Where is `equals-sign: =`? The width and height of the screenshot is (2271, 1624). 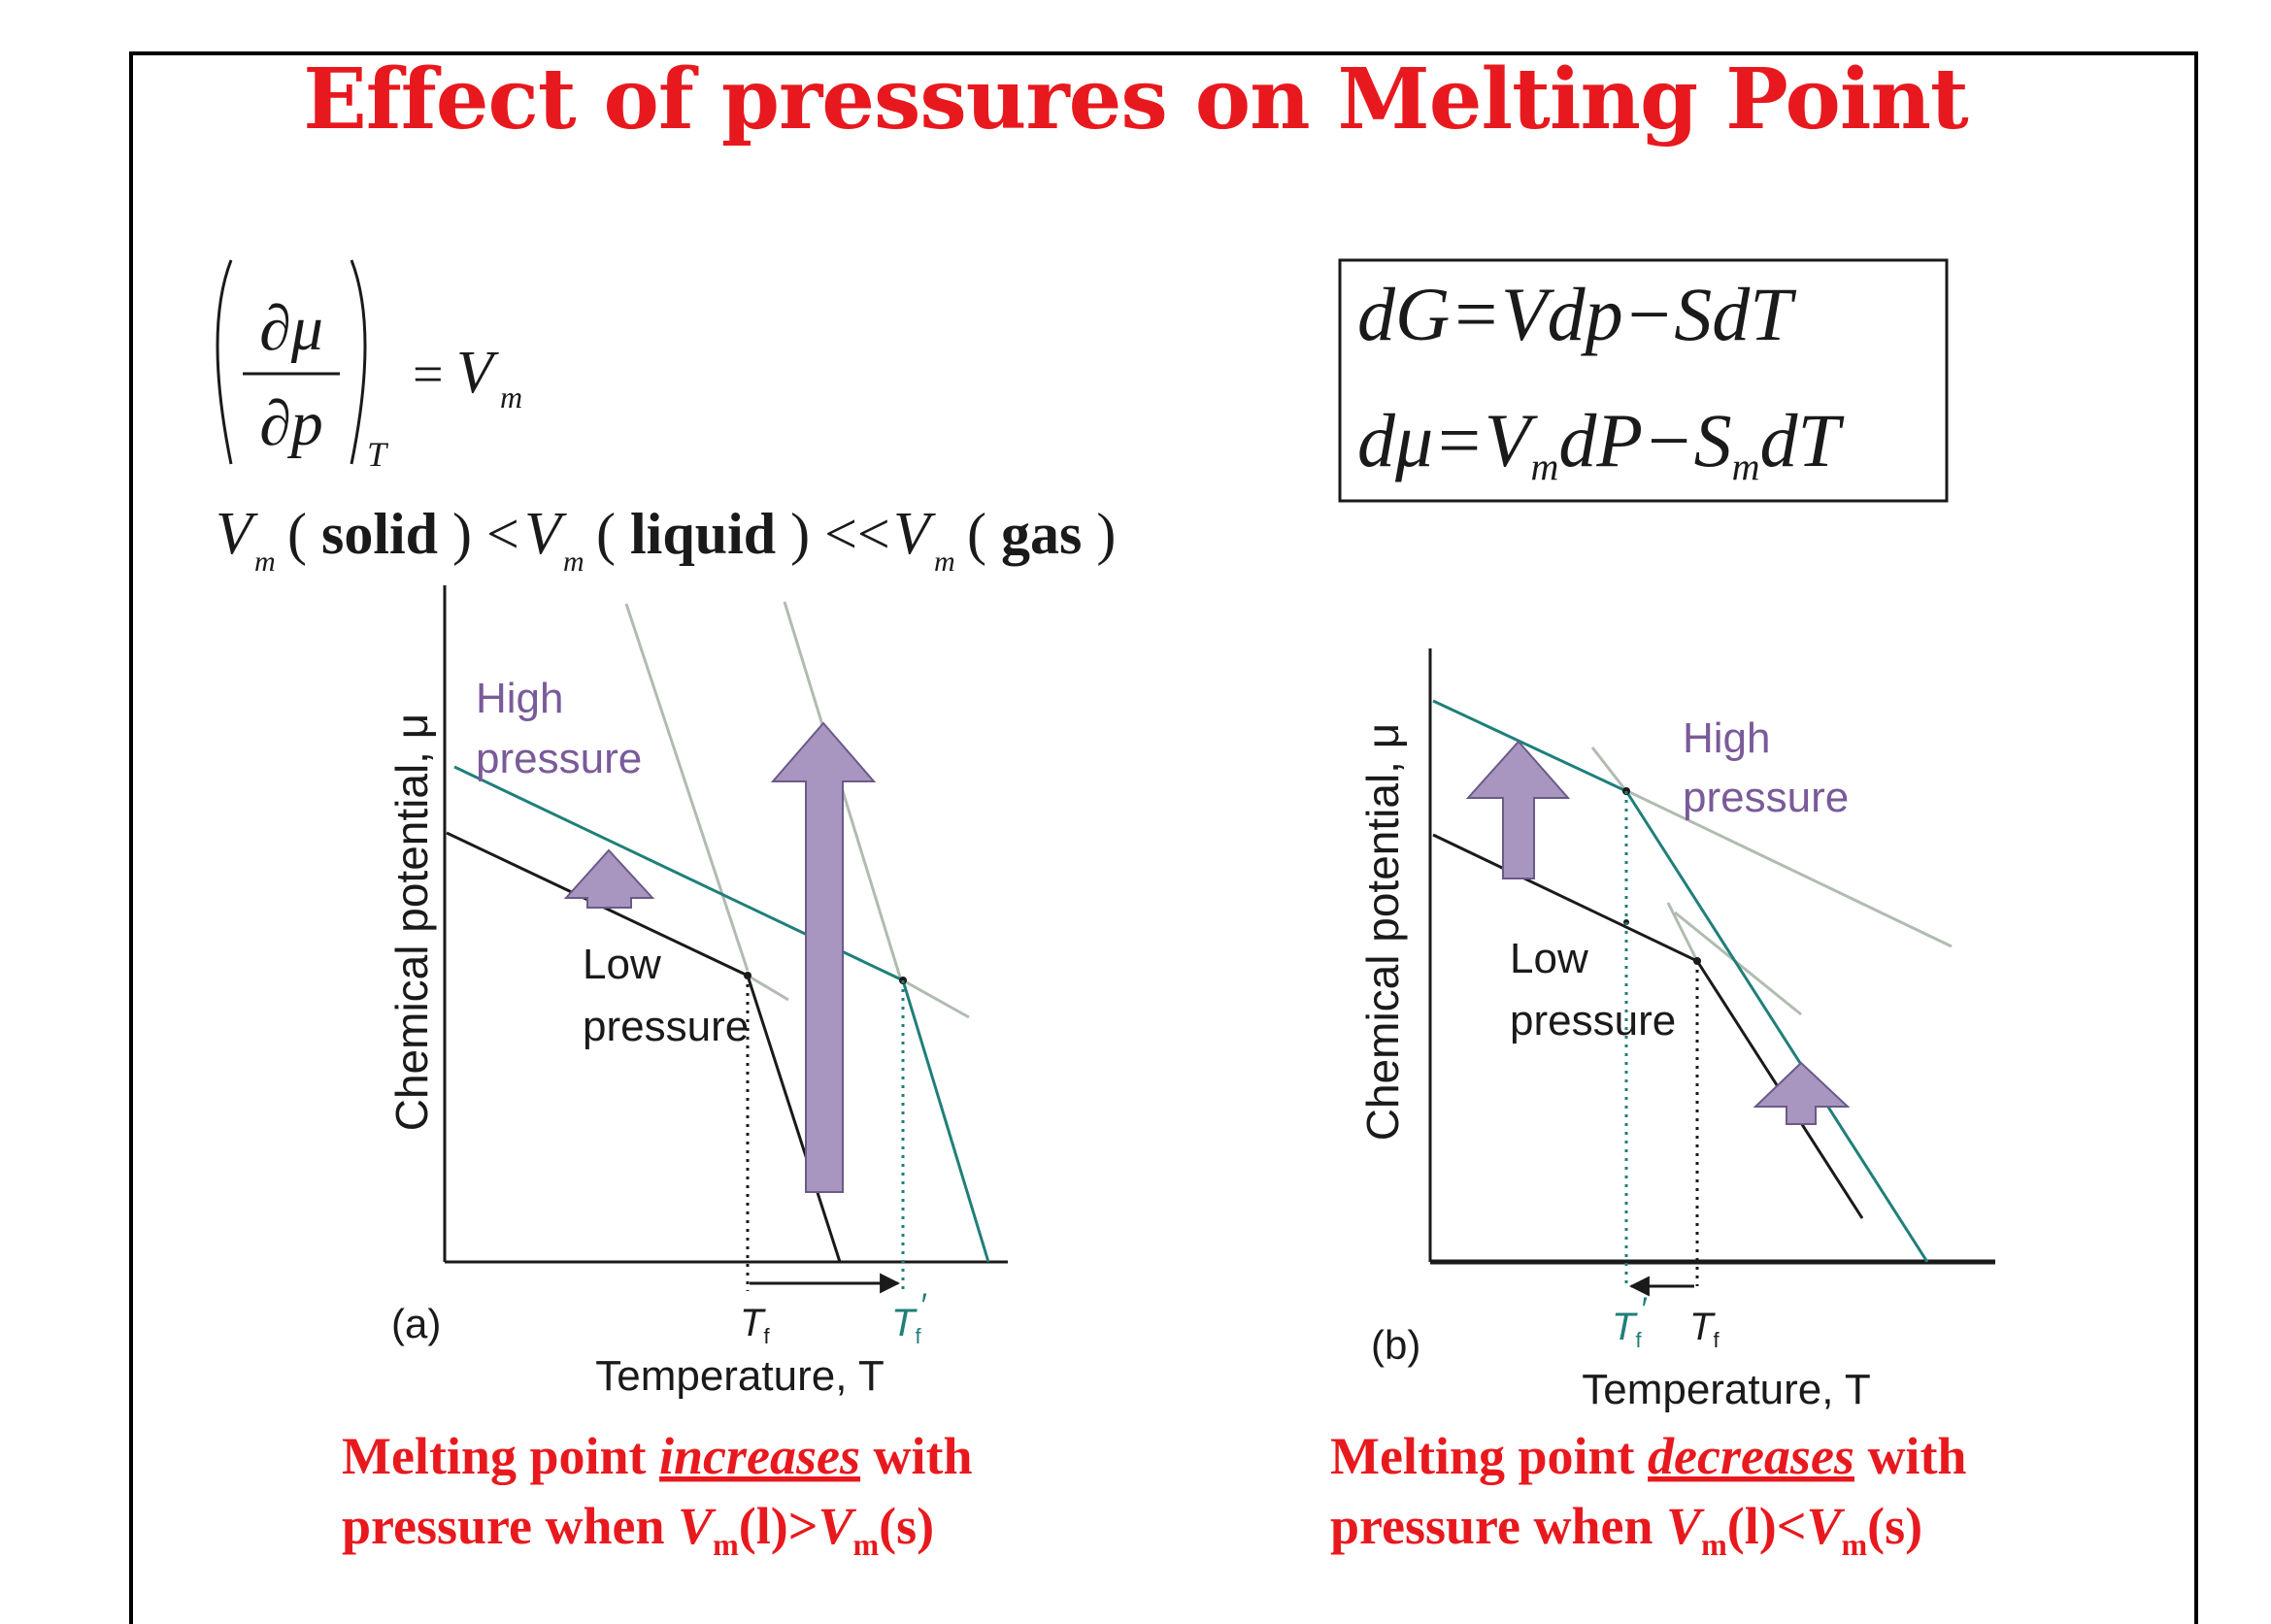
equals-sign: = is located at coordinates (428, 375).